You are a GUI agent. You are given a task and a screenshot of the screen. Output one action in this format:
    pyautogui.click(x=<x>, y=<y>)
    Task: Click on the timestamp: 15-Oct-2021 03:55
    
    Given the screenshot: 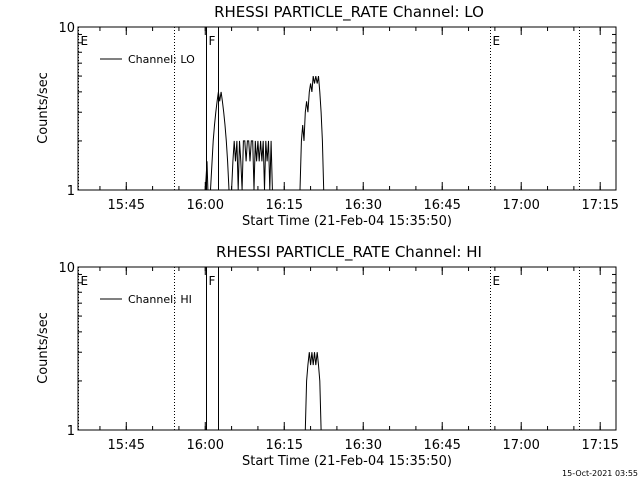 What is the action you would take?
    pyautogui.click(x=600, y=473)
    